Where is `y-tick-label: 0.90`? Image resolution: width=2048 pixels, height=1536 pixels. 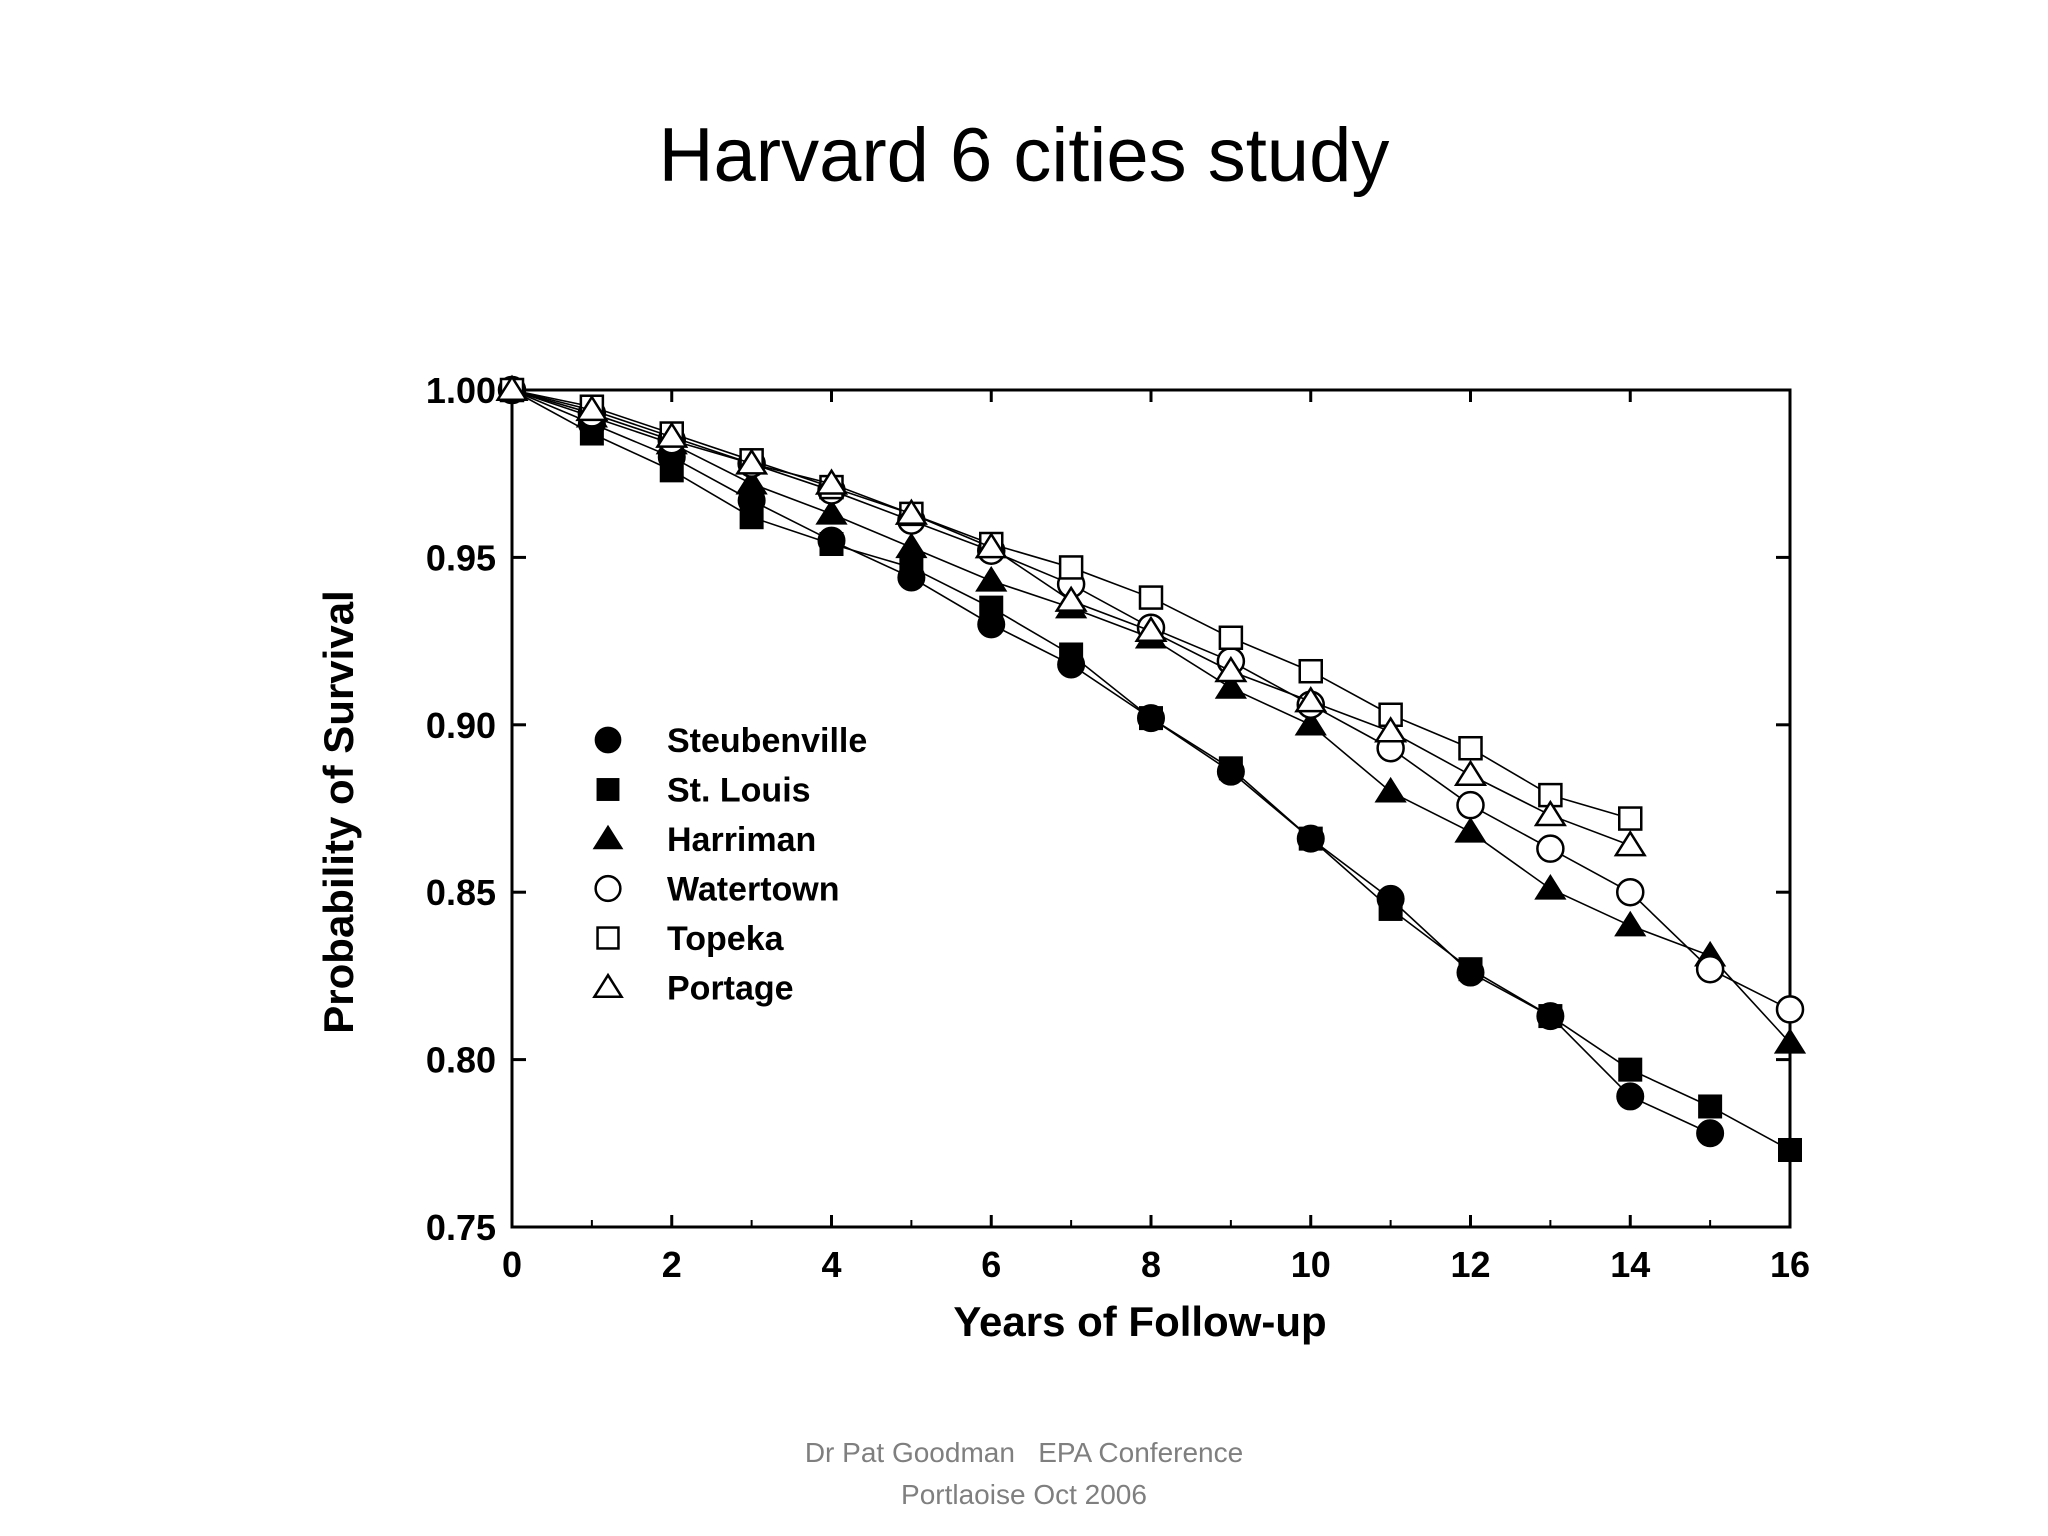
y-tick-label: 0.90 is located at coordinates (461, 725).